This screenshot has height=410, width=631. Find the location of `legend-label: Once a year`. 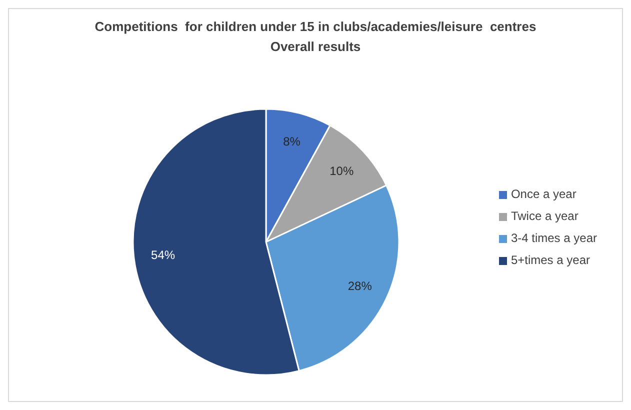

legend-label: Once a year is located at coordinates (543, 194).